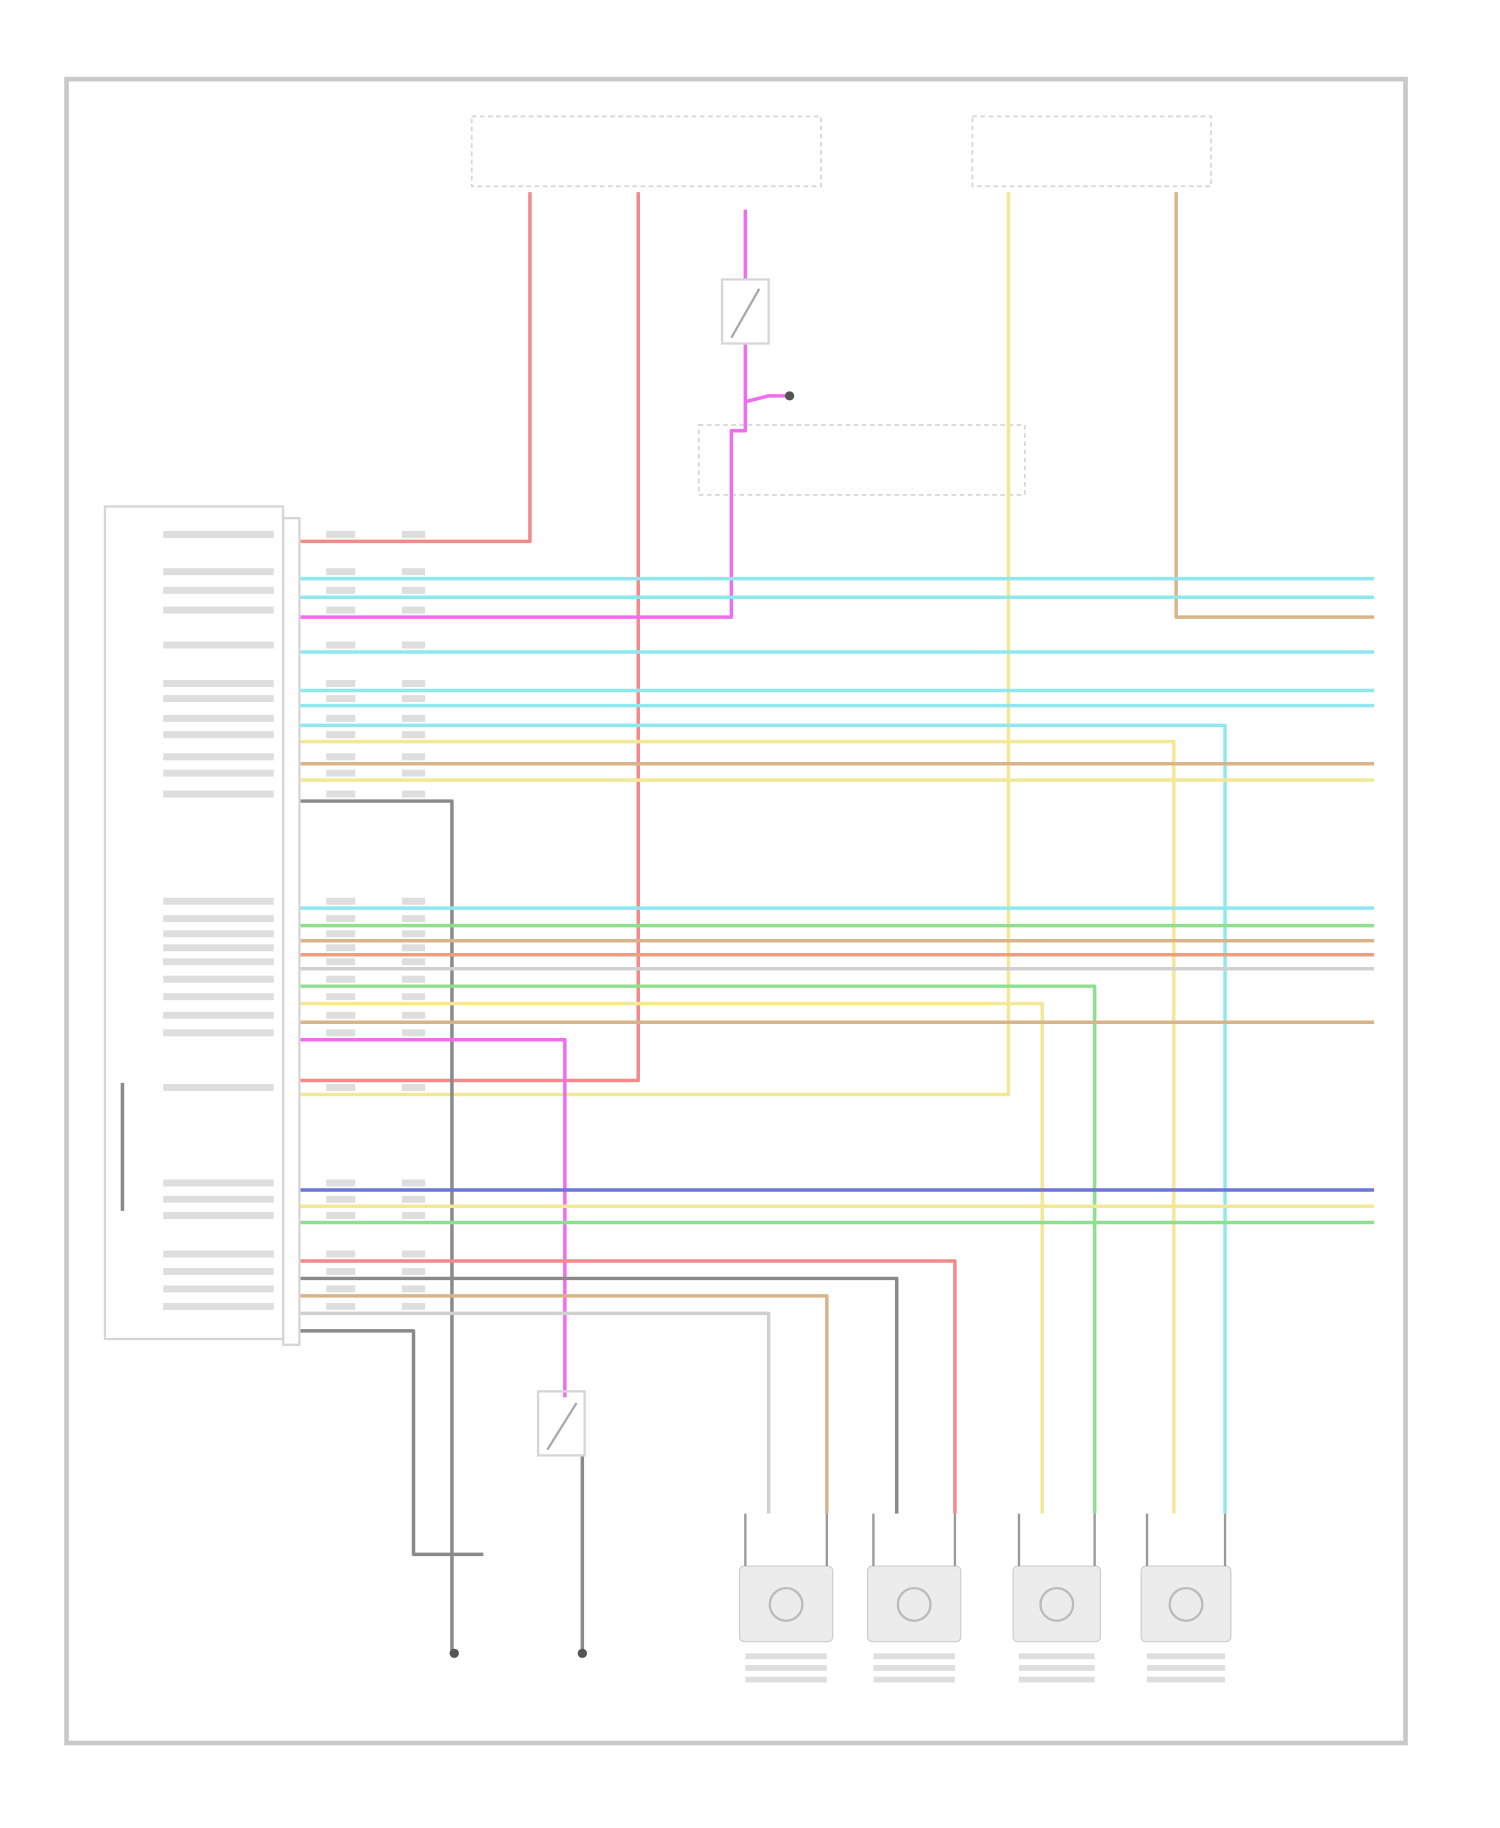 The image size is (1500, 1828). I want to click on ground-icon-left, so click(454, 1653).